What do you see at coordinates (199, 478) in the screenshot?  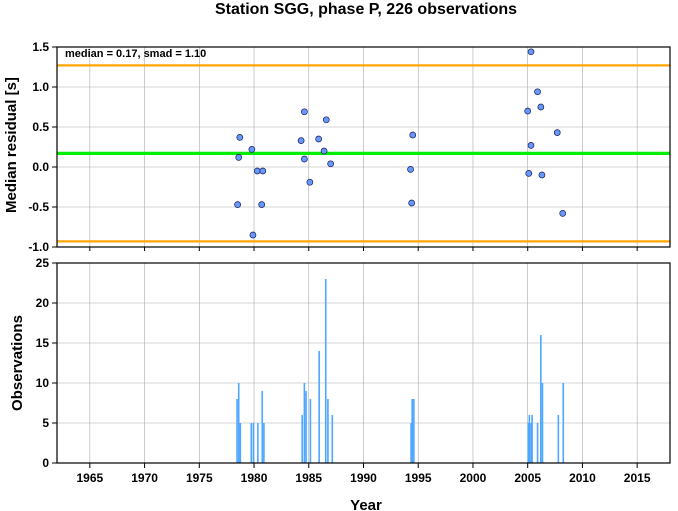 I see `year-tick-label: 1975` at bounding box center [199, 478].